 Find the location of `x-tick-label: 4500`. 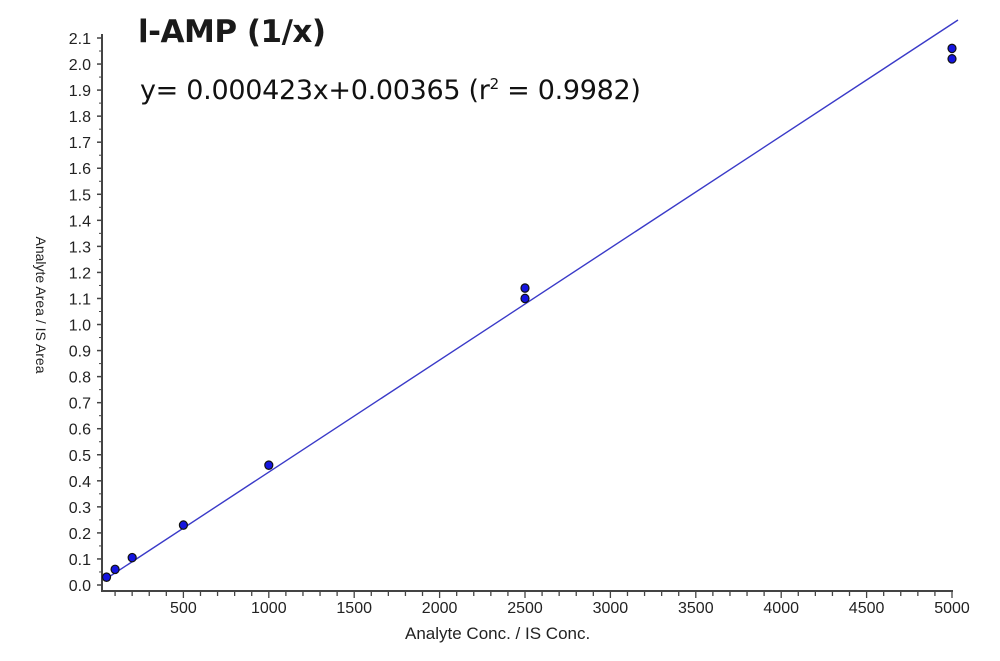

x-tick-label: 4500 is located at coordinates (867, 608).